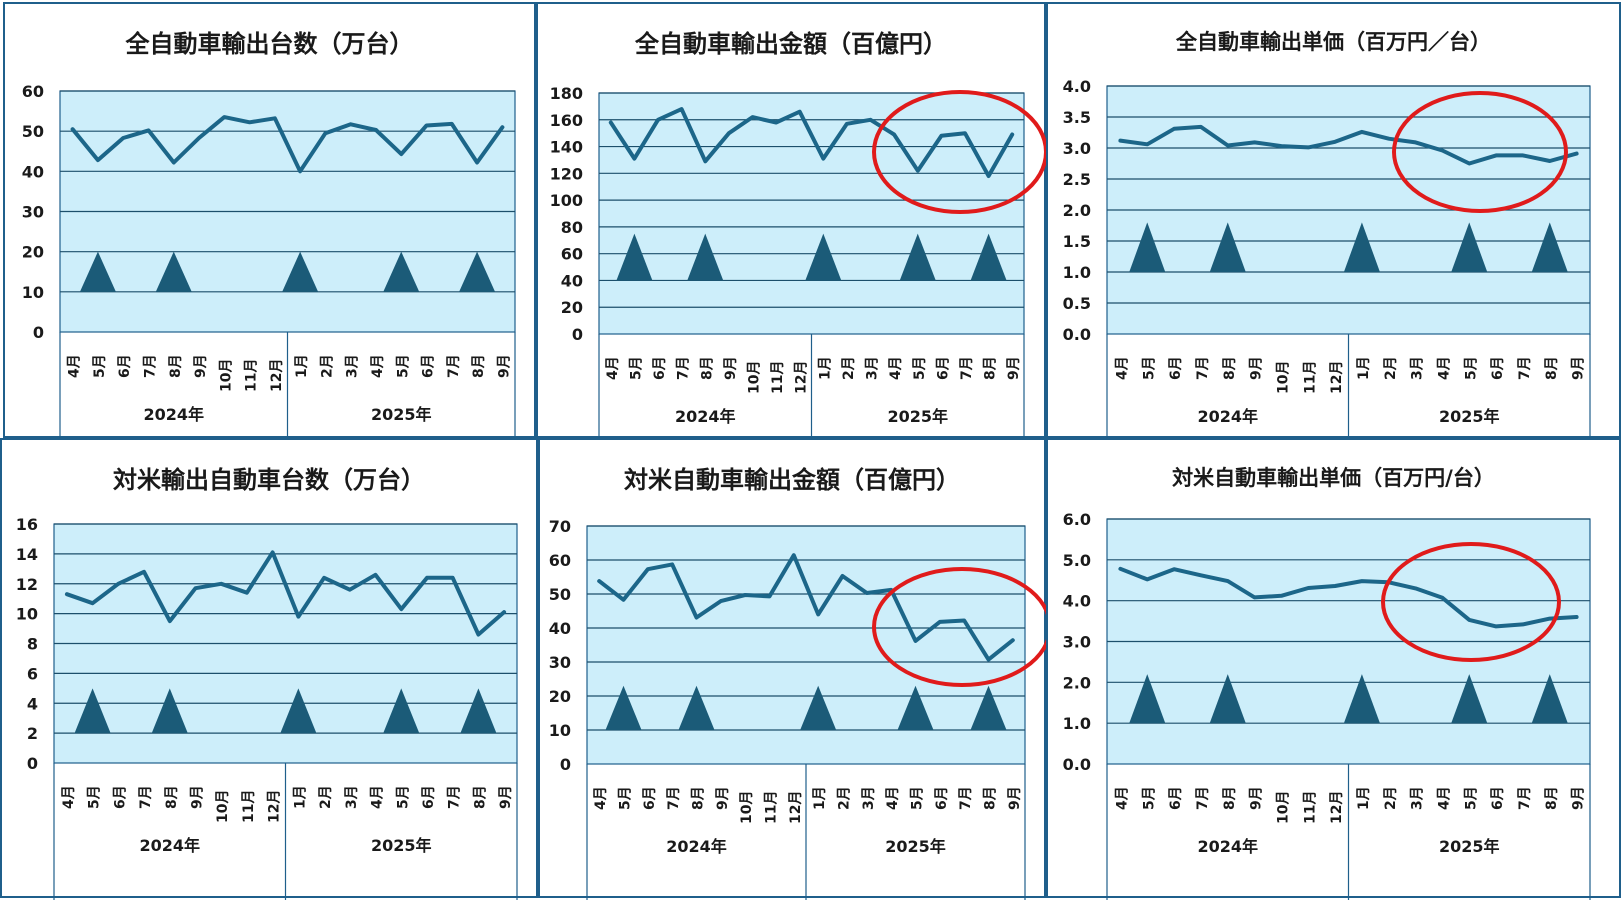  Describe the element at coordinates (33, 131) in the screenshot. I see `y-tick-label: 50` at that location.